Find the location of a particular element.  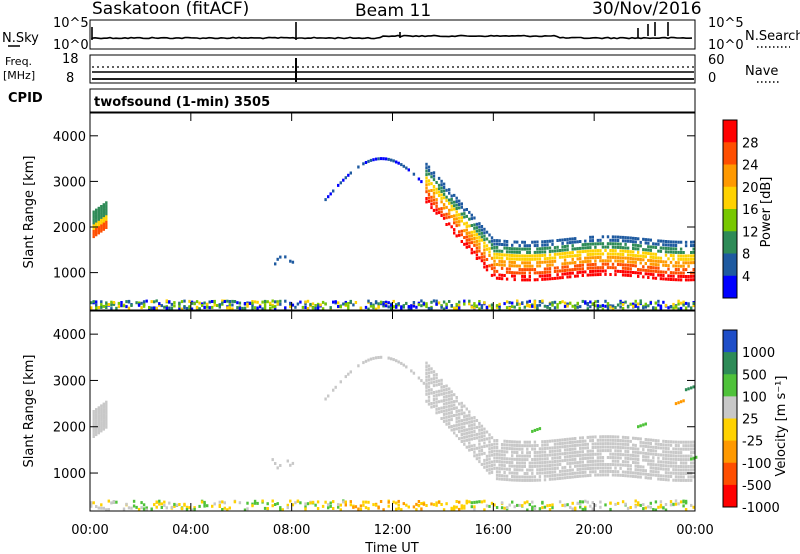

noise-left-tick-bottom: 10^0 is located at coordinates (71, 45).